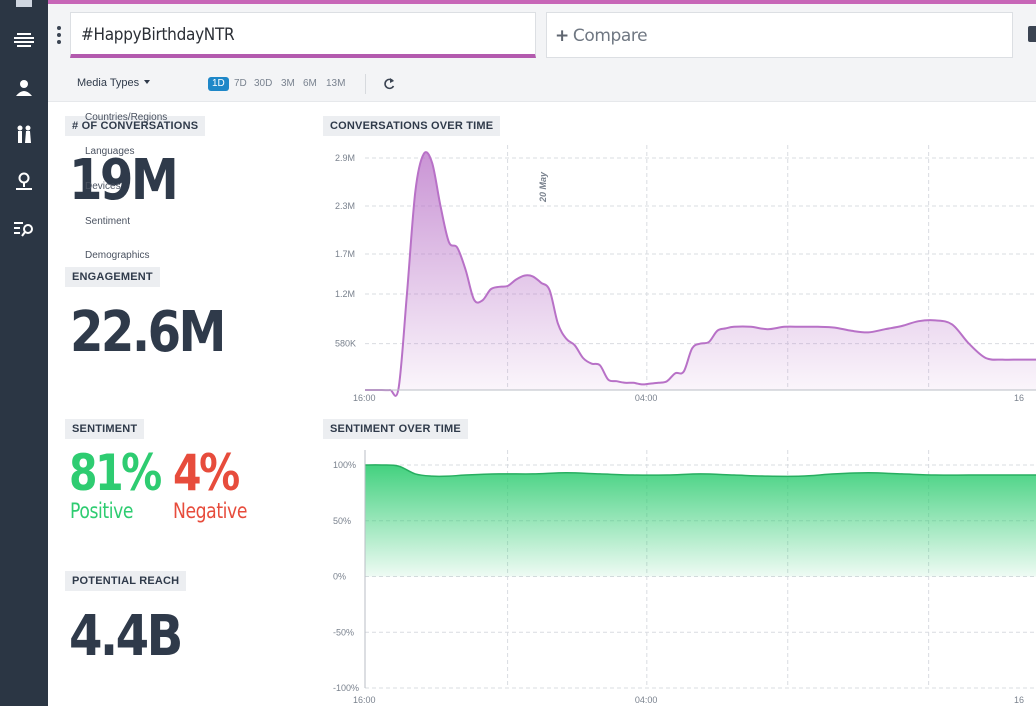 The height and width of the screenshot is (706, 1036). I want to click on sidebar, so click(24, 353).